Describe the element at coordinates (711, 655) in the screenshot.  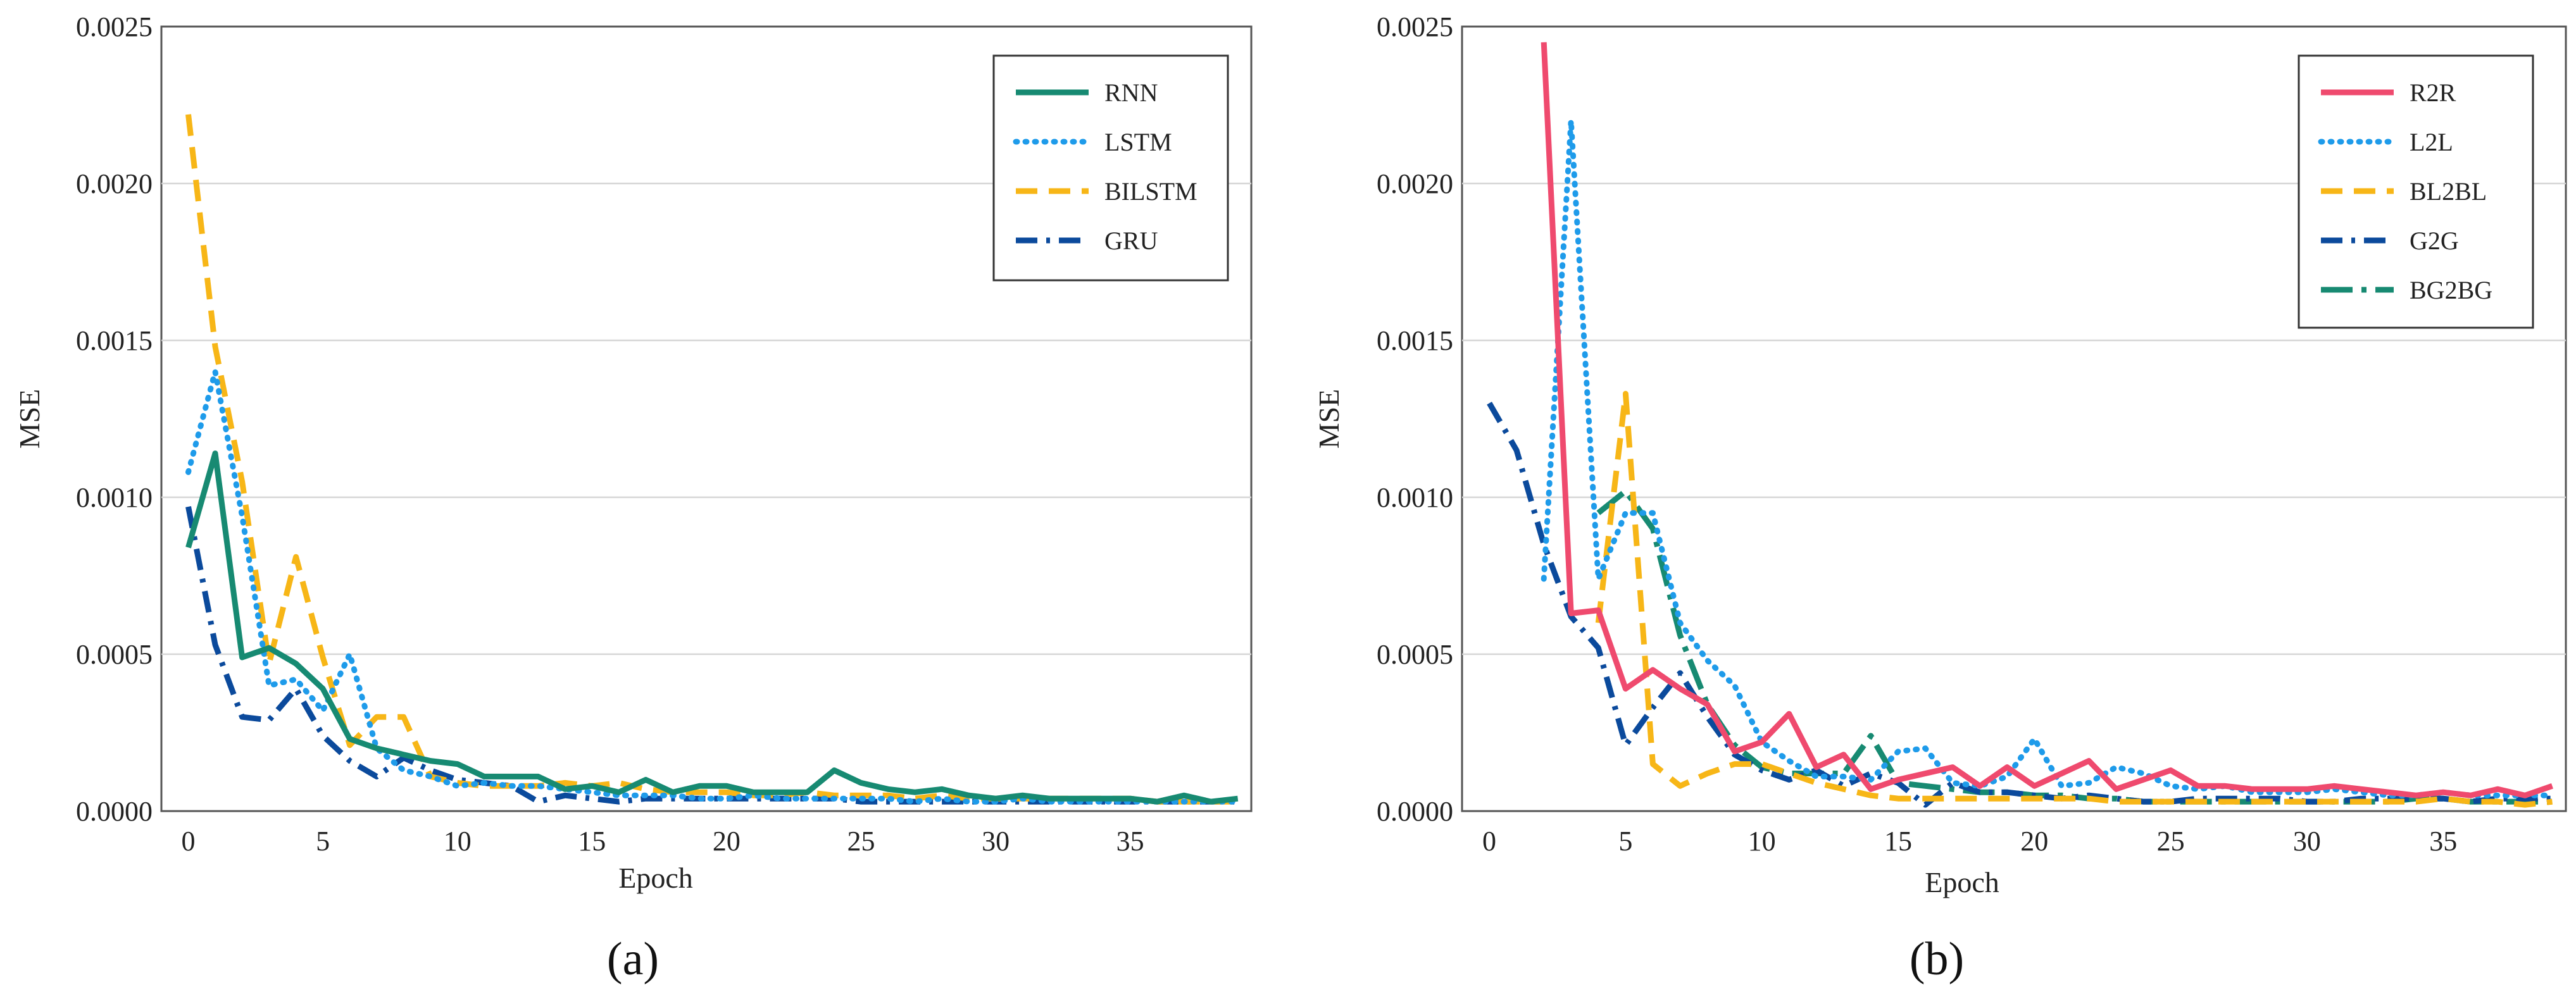
I see `series-line-gru` at that location.